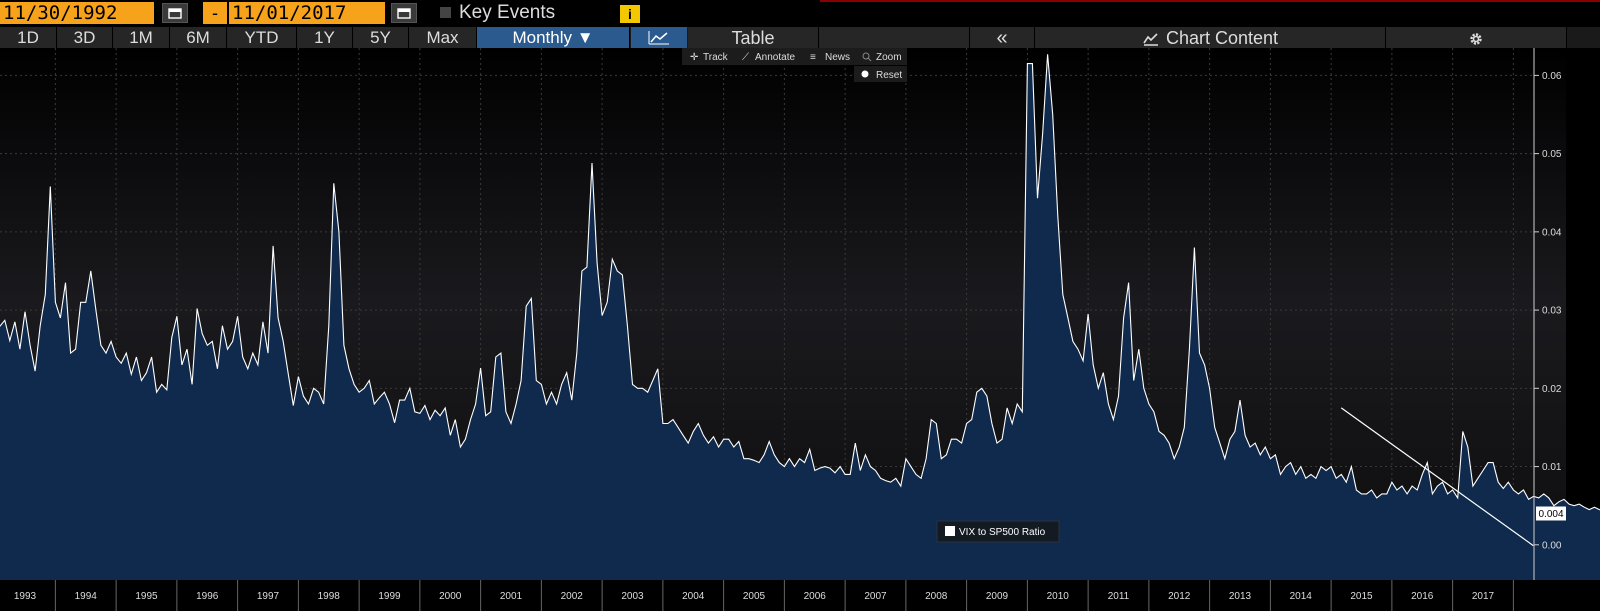 The image size is (1600, 611). Describe the element at coordinates (445, 13) in the screenshot. I see `checkbox-icon` at that location.